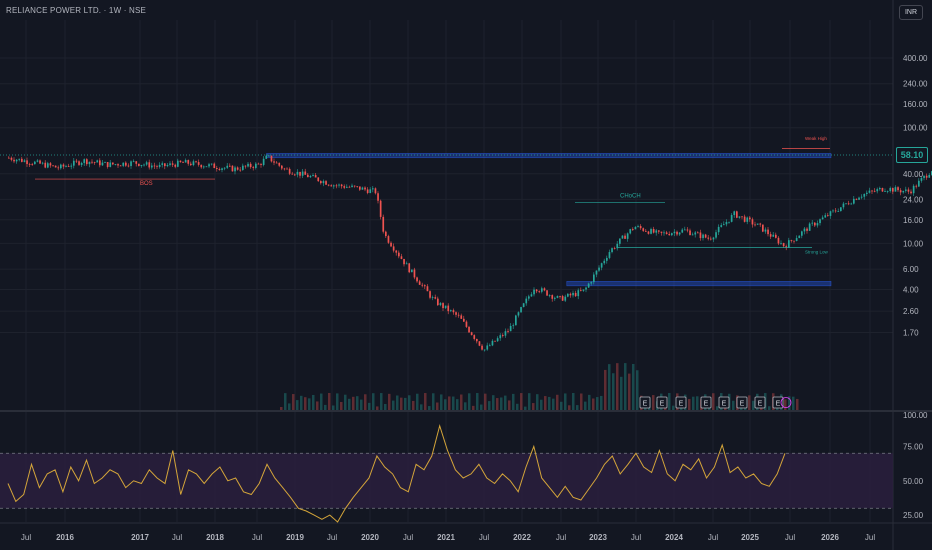 The image size is (932, 550). I want to click on time-tick-label: Jul, so click(177, 537).